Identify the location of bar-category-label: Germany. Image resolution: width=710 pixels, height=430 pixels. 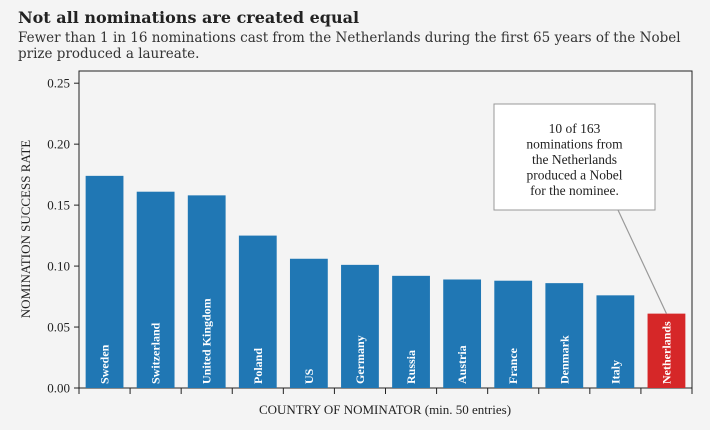
(360, 359).